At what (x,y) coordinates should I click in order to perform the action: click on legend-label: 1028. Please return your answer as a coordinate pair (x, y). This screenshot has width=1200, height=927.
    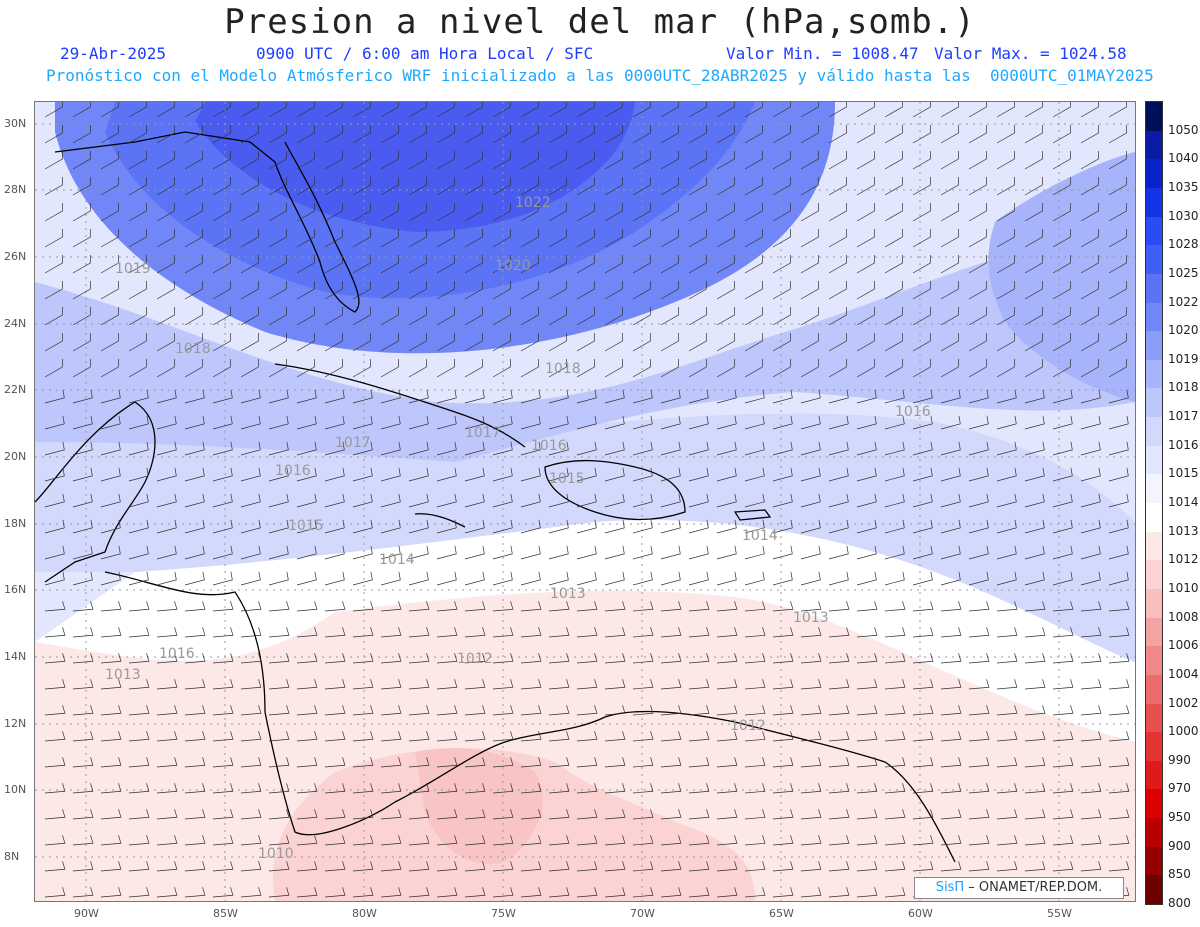
    Looking at the image, I should click on (1183, 244).